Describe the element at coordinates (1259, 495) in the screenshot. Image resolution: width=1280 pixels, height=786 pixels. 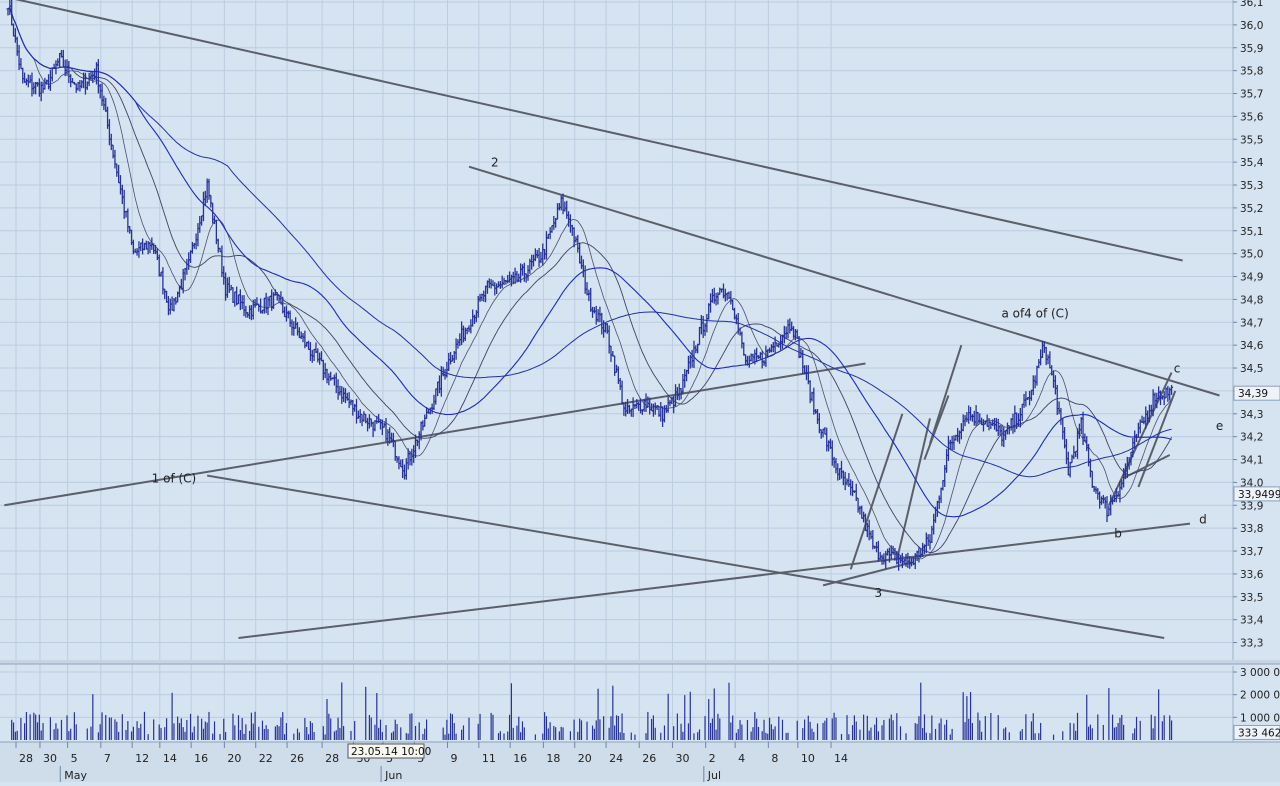
I see `price-tag-label: 33,9499` at that location.